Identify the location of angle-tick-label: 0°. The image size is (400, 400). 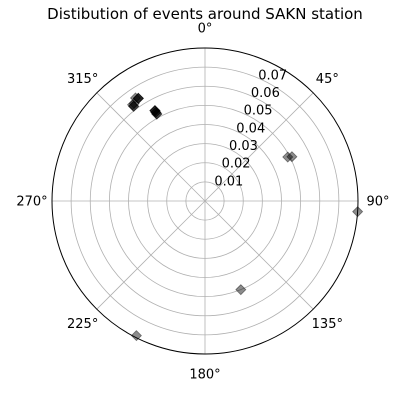
(205, 29).